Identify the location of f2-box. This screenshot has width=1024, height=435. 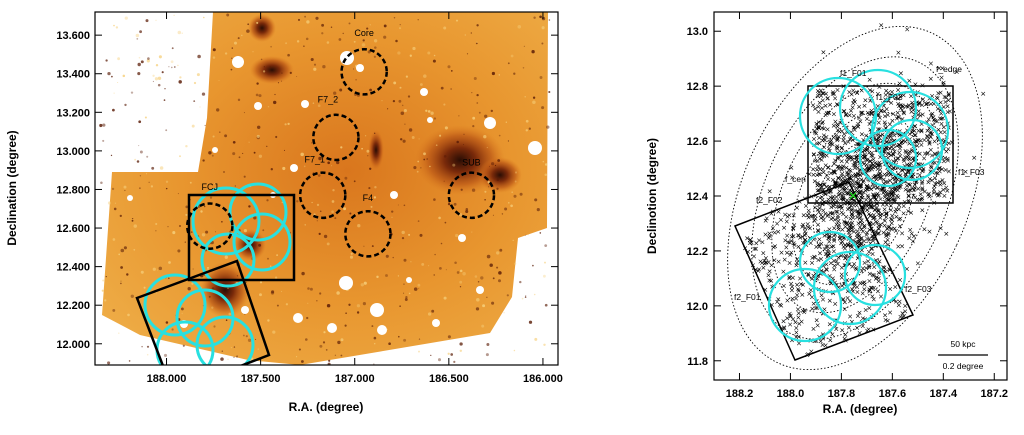
(824, 271).